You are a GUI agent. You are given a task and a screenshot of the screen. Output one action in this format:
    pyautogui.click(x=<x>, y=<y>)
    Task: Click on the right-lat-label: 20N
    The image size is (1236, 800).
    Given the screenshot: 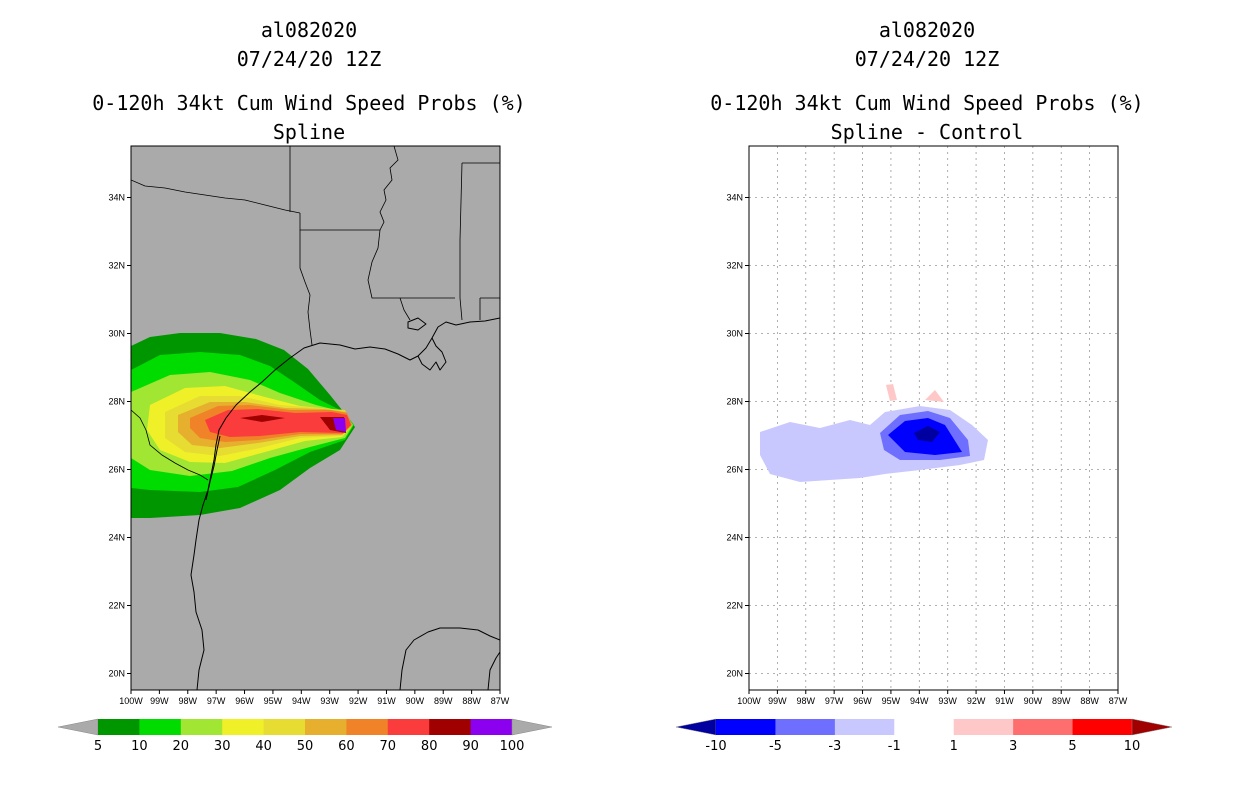 What is the action you would take?
    pyautogui.click(x=734, y=674)
    